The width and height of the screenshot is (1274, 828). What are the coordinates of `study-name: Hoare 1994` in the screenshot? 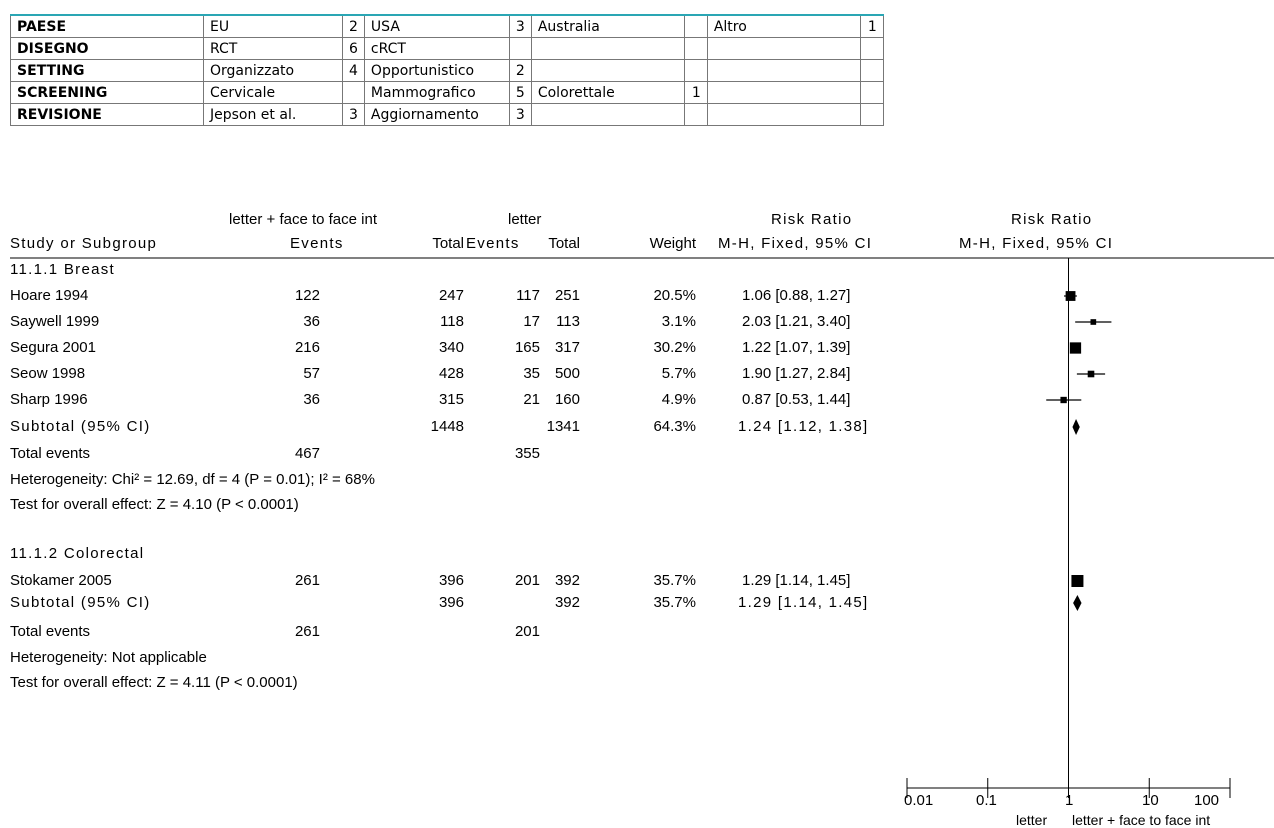 It's located at (49, 295).